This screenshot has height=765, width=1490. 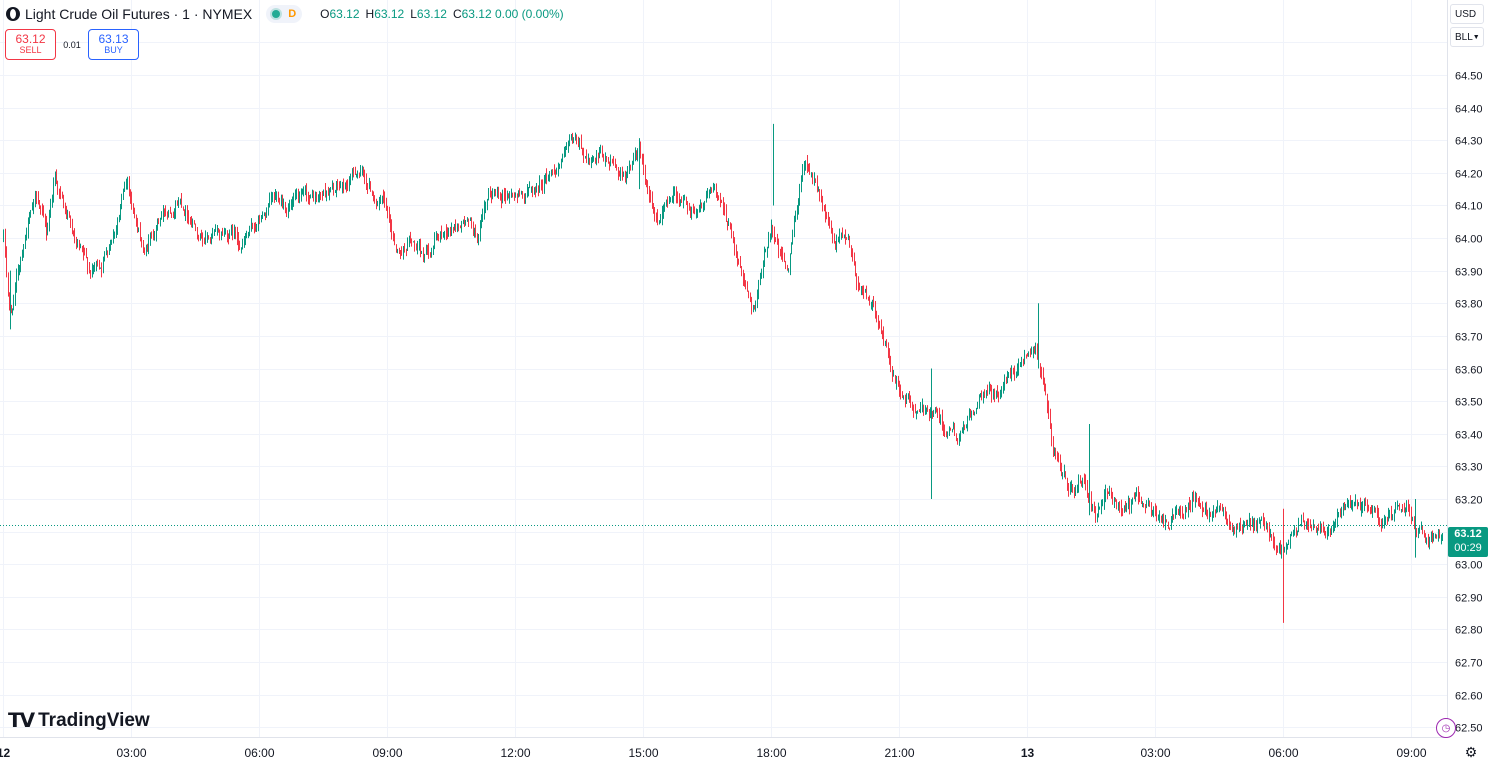 What do you see at coordinates (428, 14) in the screenshot?
I see `ohlc-low: L63.12` at bounding box center [428, 14].